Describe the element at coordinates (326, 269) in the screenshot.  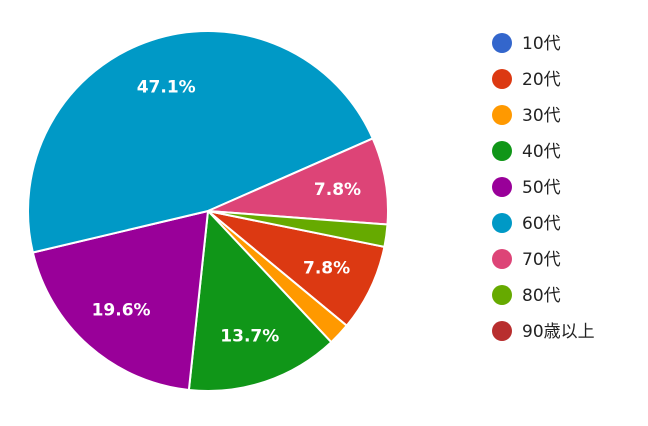
I see `pie-slice-label-2: 7.8%` at that location.